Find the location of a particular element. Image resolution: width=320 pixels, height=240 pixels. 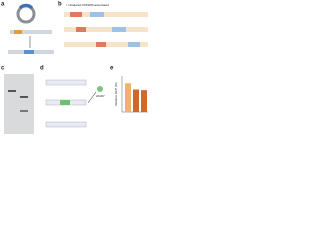

y-axis-label: Relative GFP (%) is located at coordinates (116, 93).